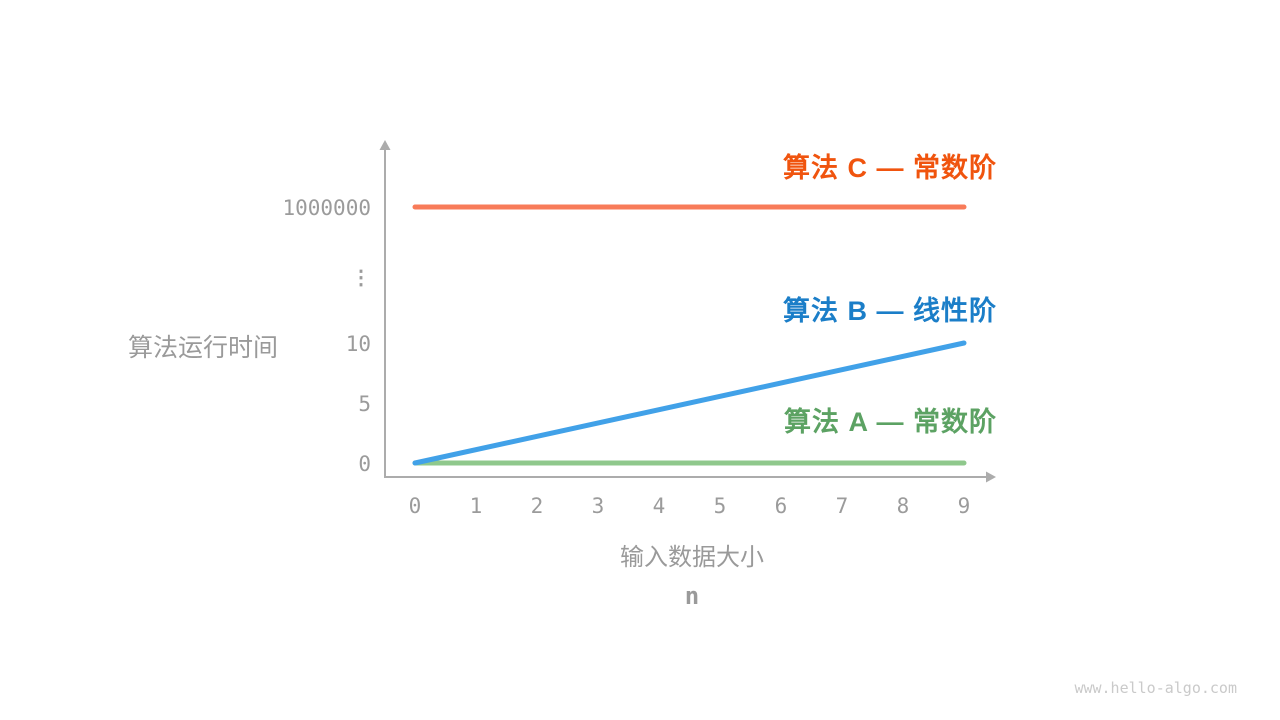 The height and width of the screenshot is (720, 1280). What do you see at coordinates (537, 506) in the screenshot?
I see `x-tick-label: 2` at bounding box center [537, 506].